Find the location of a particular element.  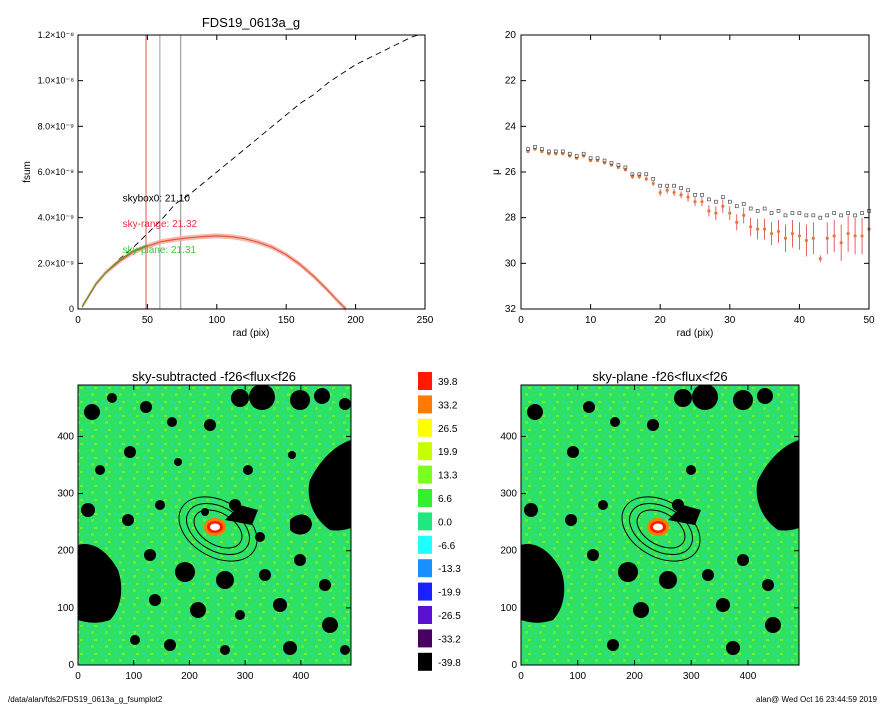

map-right-title: sky-plane -f26<flux<f26 is located at coordinates (659, 376).